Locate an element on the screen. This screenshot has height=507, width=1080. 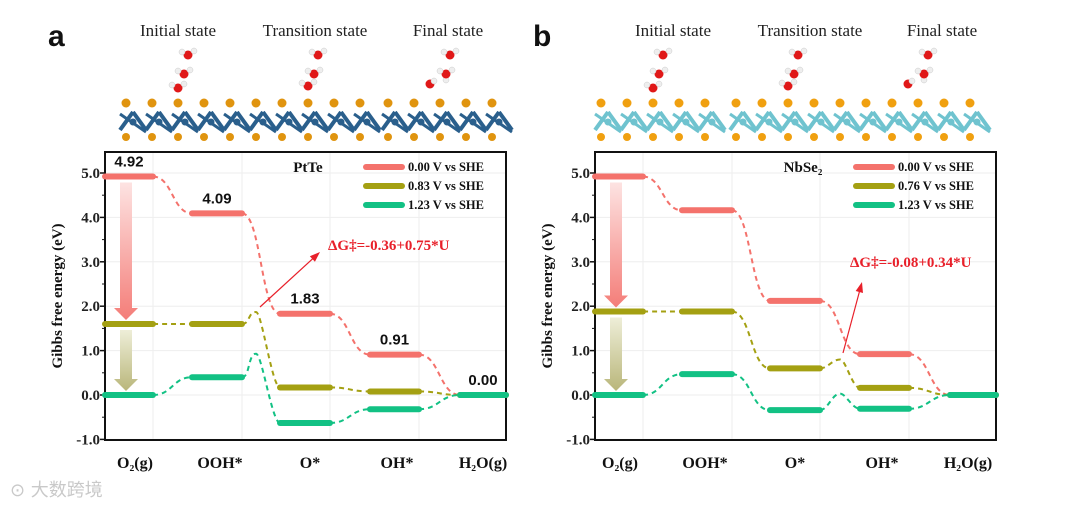
energy-value-label: 4.09 is located at coordinates (216, 198).